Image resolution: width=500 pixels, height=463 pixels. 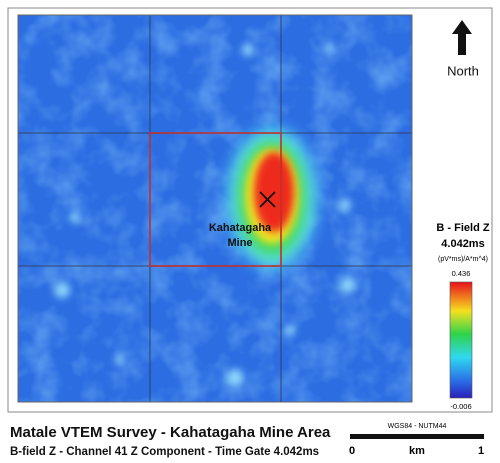 I want to click on mine-label: Mine, so click(x=239, y=243).